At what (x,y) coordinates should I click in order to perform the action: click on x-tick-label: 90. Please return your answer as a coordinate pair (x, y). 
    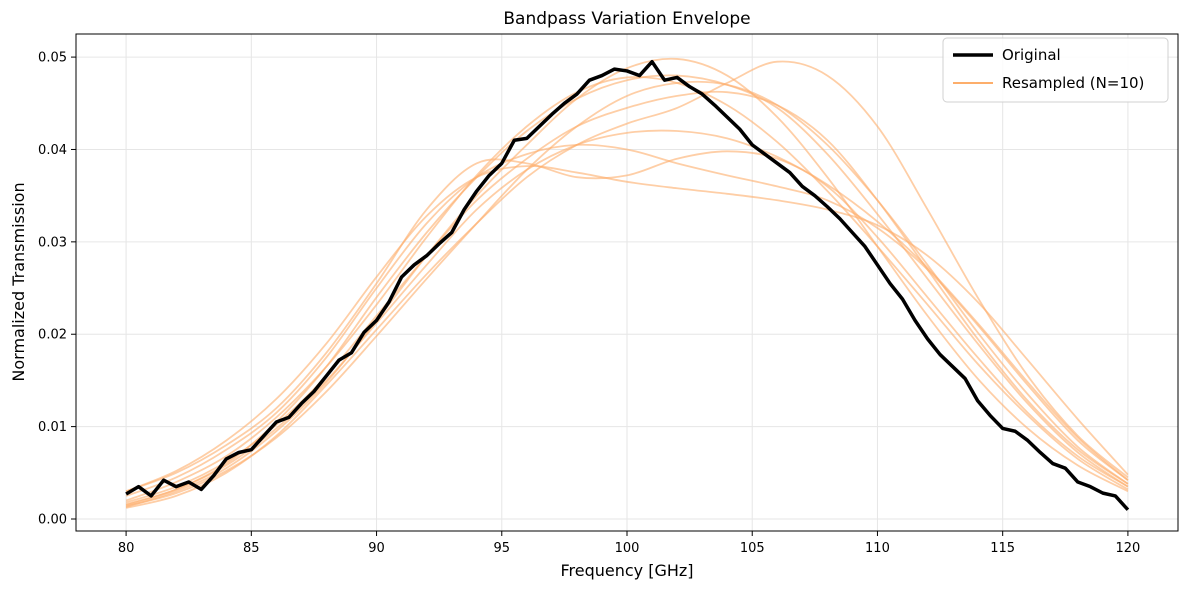
    Looking at the image, I should click on (376, 548).